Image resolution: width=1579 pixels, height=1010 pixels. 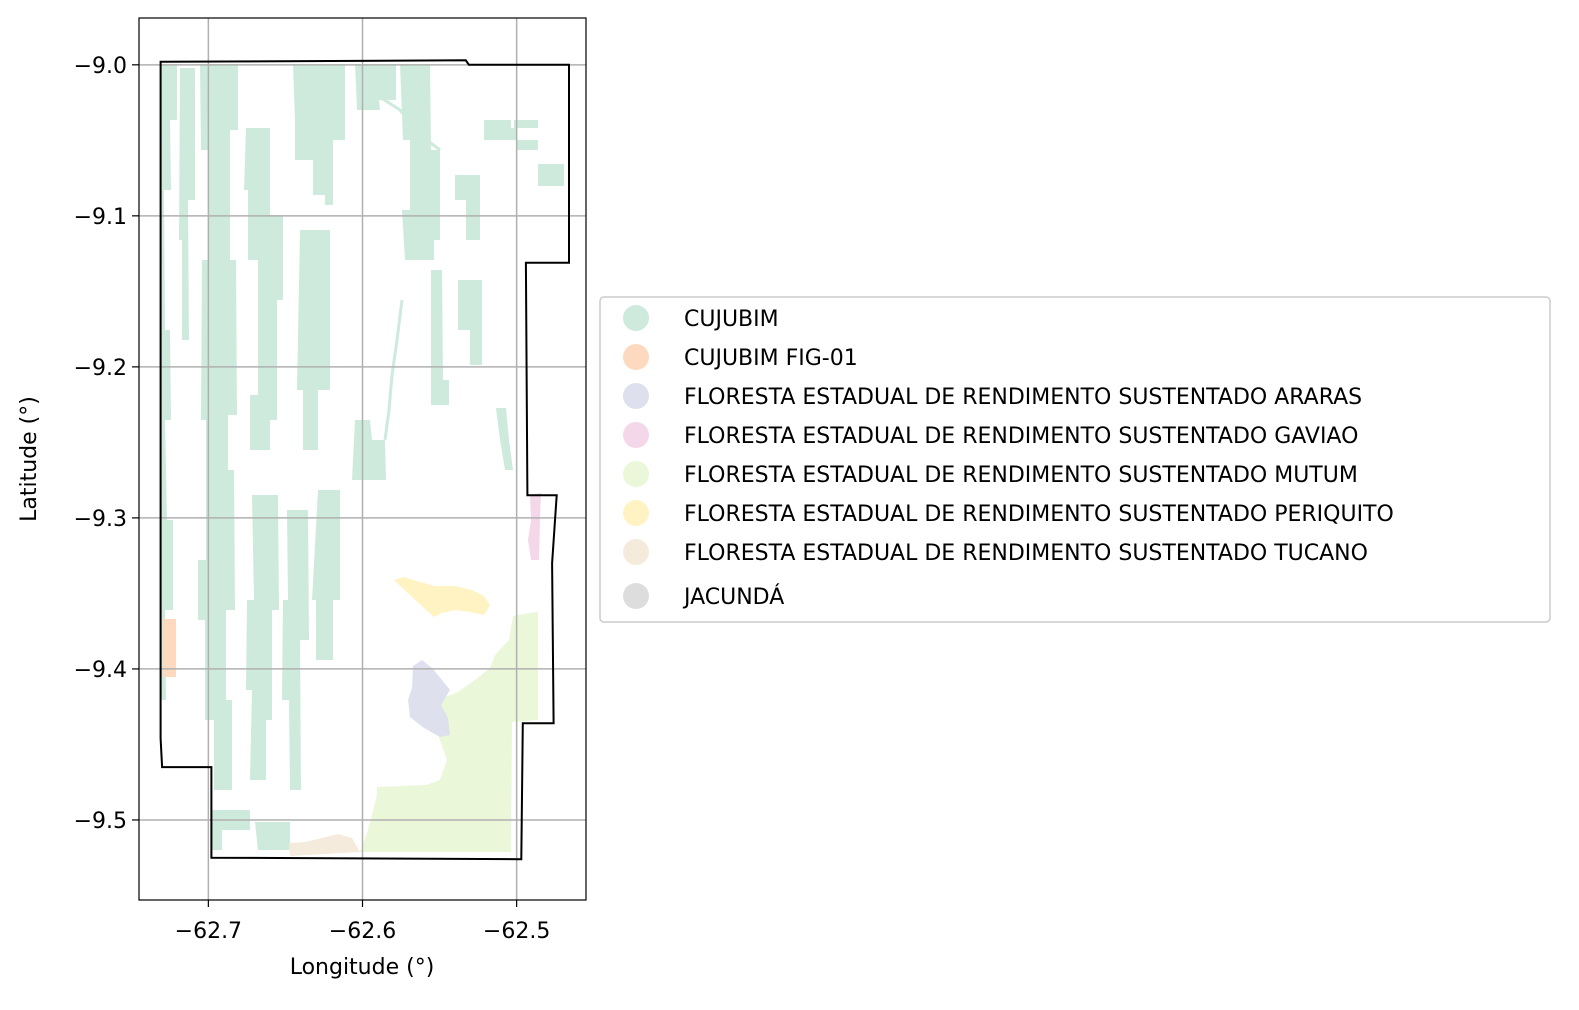 What do you see at coordinates (169, 382) in the screenshot?
I see `cujubim-region-west` at bounding box center [169, 382].